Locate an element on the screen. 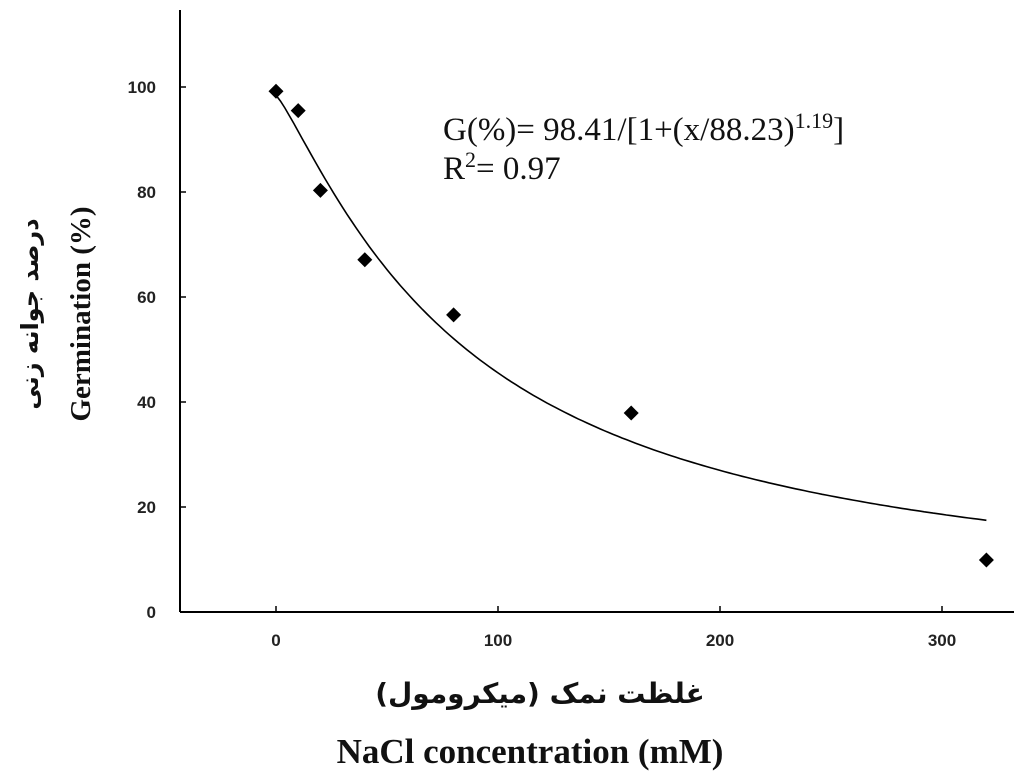 The width and height of the screenshot is (1014, 784). y-axis-ticks: 0 20 40 60 80 100 is located at coordinates (157, 350).